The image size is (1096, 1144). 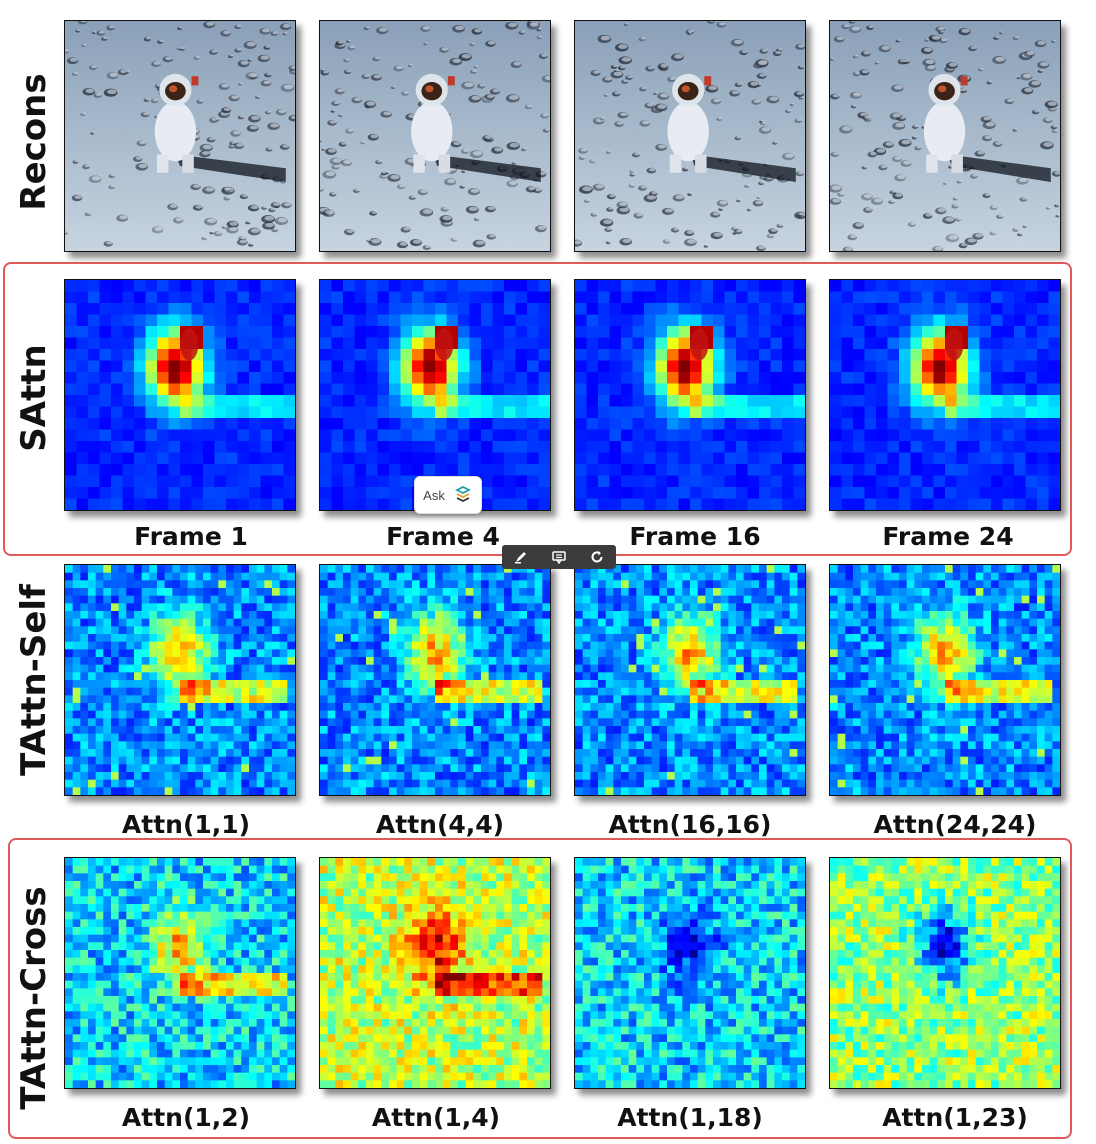 I want to click on annotation-toolbar, so click(x=559, y=557).